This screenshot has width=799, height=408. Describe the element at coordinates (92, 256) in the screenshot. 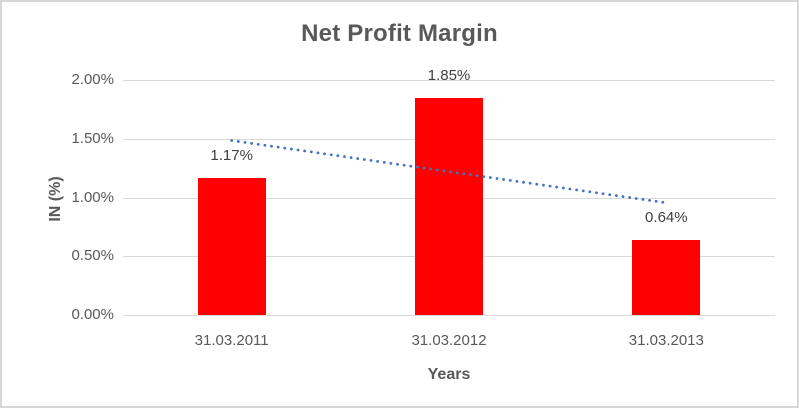

I see `y-axis-tick-label: 0.50%` at that location.